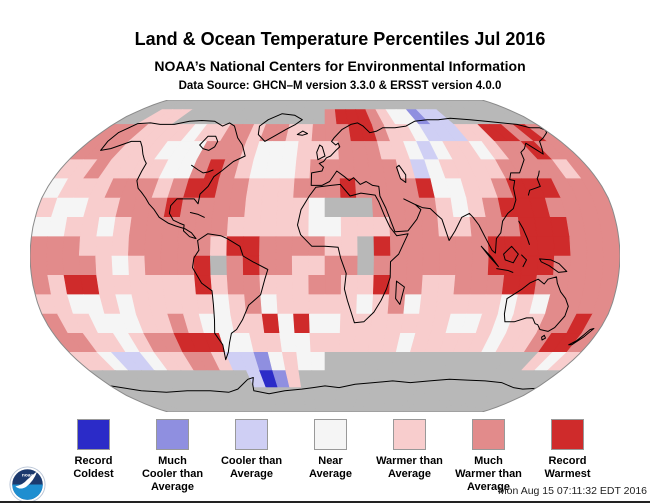 The height and width of the screenshot is (503, 650). I want to click on legend-item: Much Cooler than Average, so click(172, 456).